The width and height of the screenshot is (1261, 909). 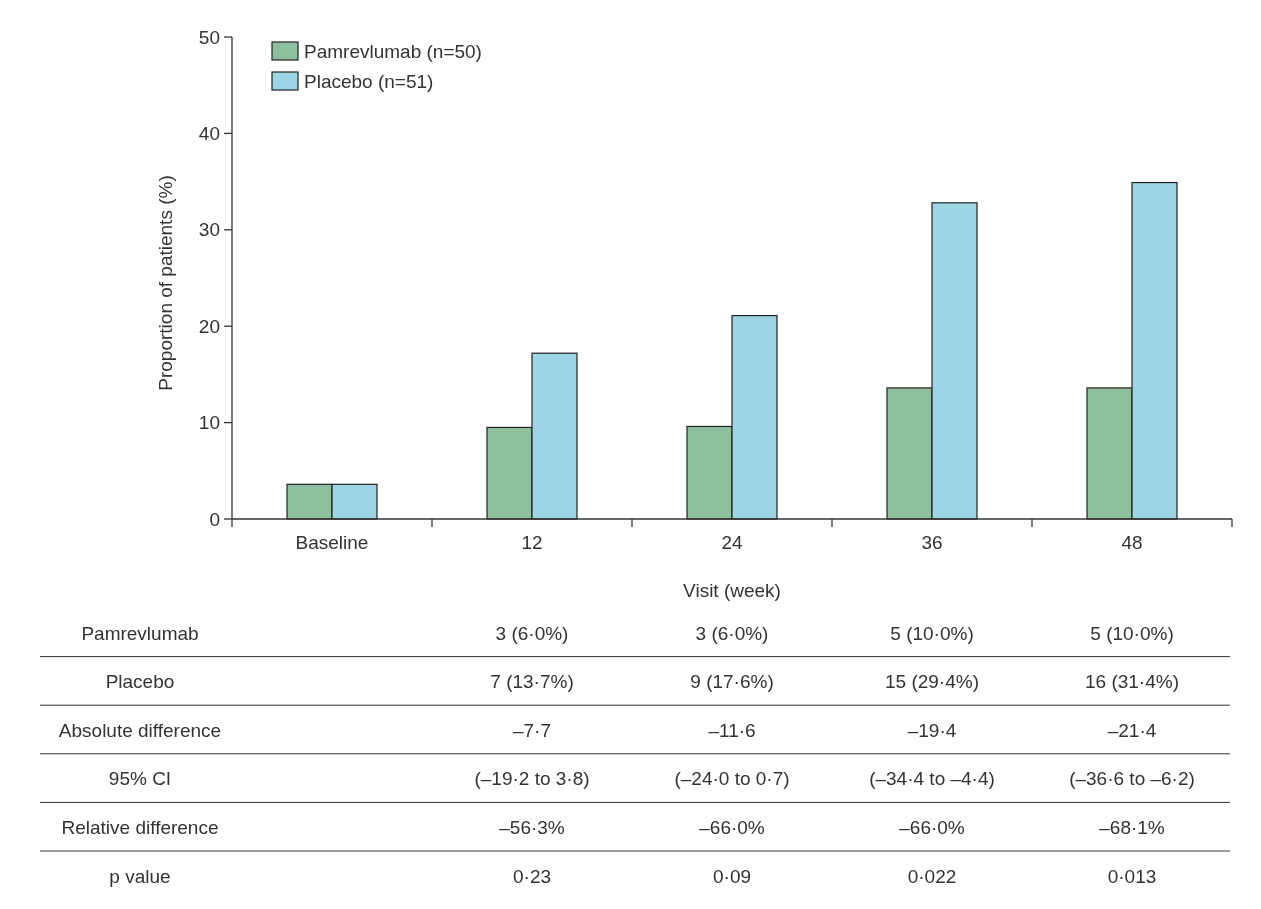 What do you see at coordinates (1132, 876) in the screenshot?
I see `text: 0·013` at bounding box center [1132, 876].